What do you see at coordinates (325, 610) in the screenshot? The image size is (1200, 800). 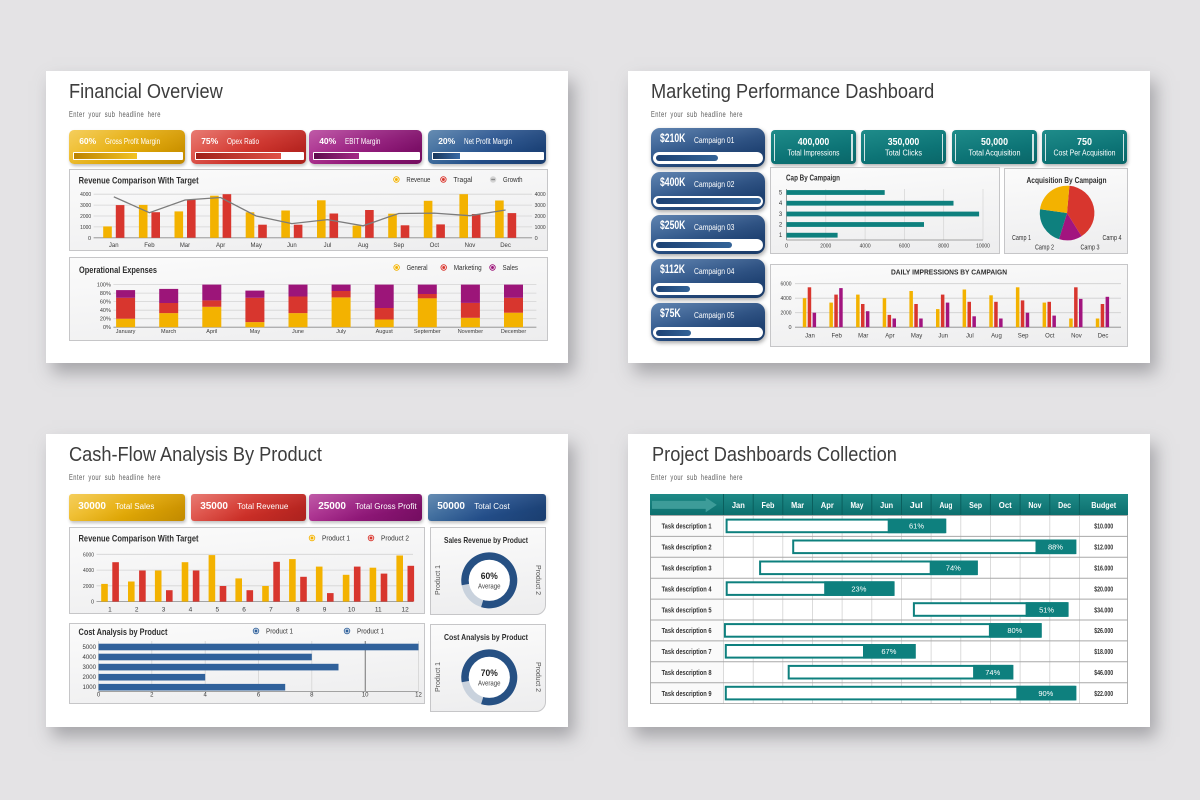 I see `svg-text: 9` at bounding box center [325, 610].